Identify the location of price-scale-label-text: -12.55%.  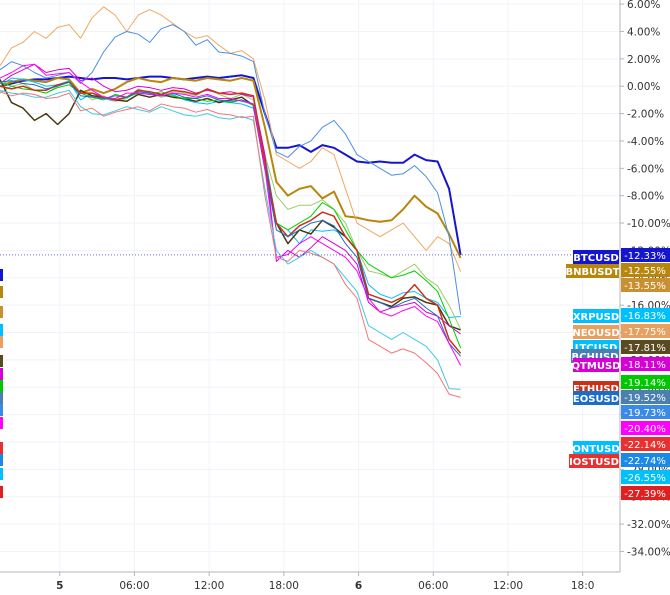
(645, 271).